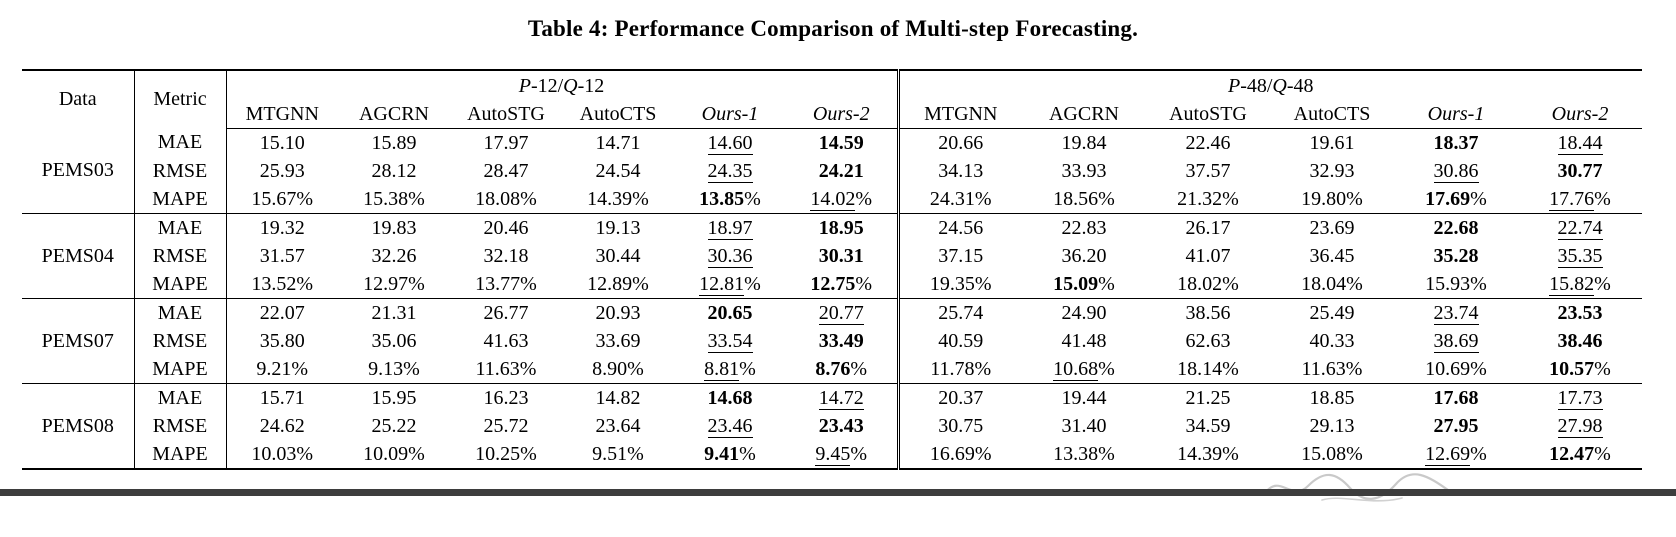 Image resolution: width=1676 pixels, height=537 pixels. I want to click on value-number: 37.15, so click(961, 255).